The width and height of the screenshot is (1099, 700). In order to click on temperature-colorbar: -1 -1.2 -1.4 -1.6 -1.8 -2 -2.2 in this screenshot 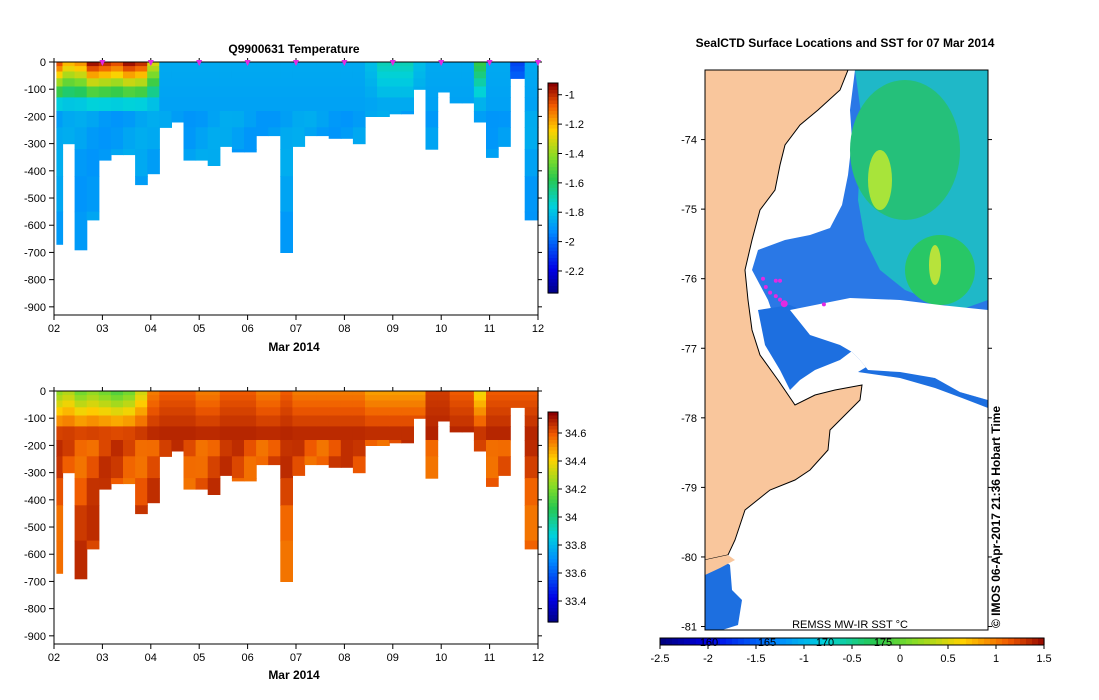, I will do `click(565, 188)`.